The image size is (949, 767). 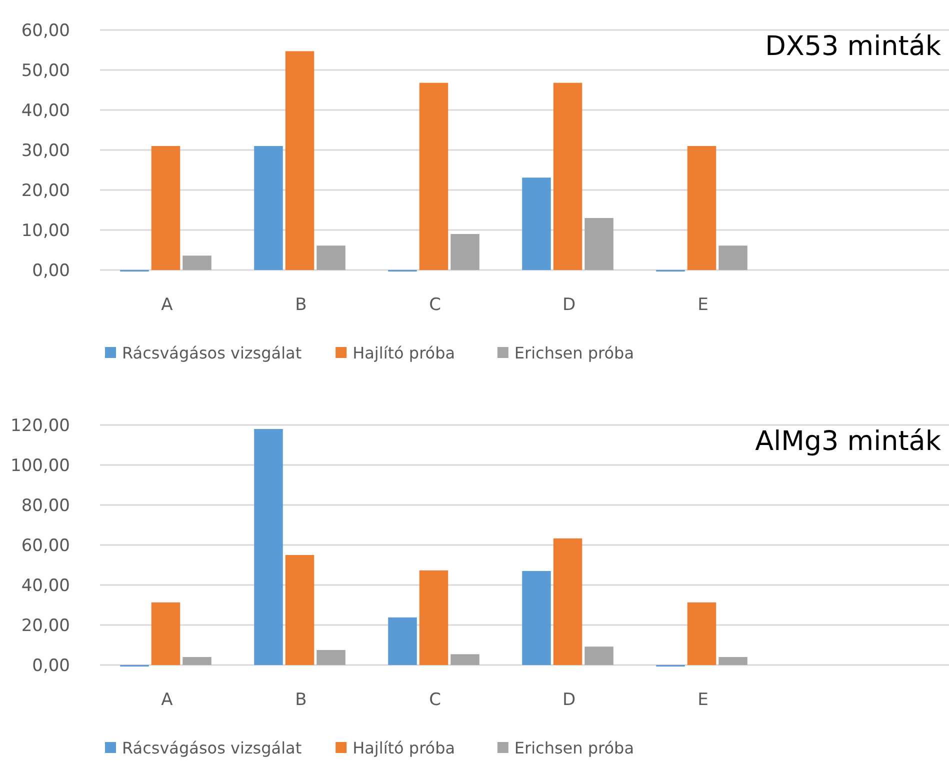 I want to click on text: DX53 minták, so click(x=853, y=46).